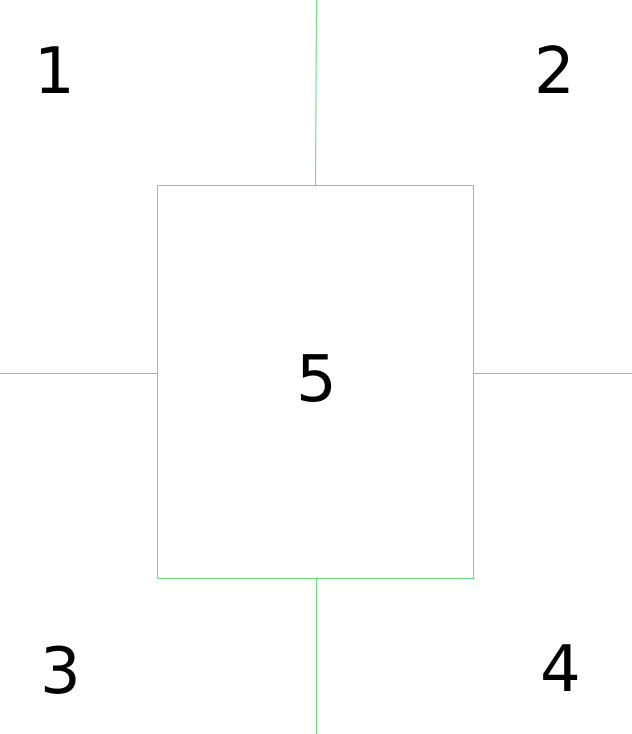 Image resolution: width=632 pixels, height=734 pixels. I want to click on region-label-1: 1, so click(54, 72).